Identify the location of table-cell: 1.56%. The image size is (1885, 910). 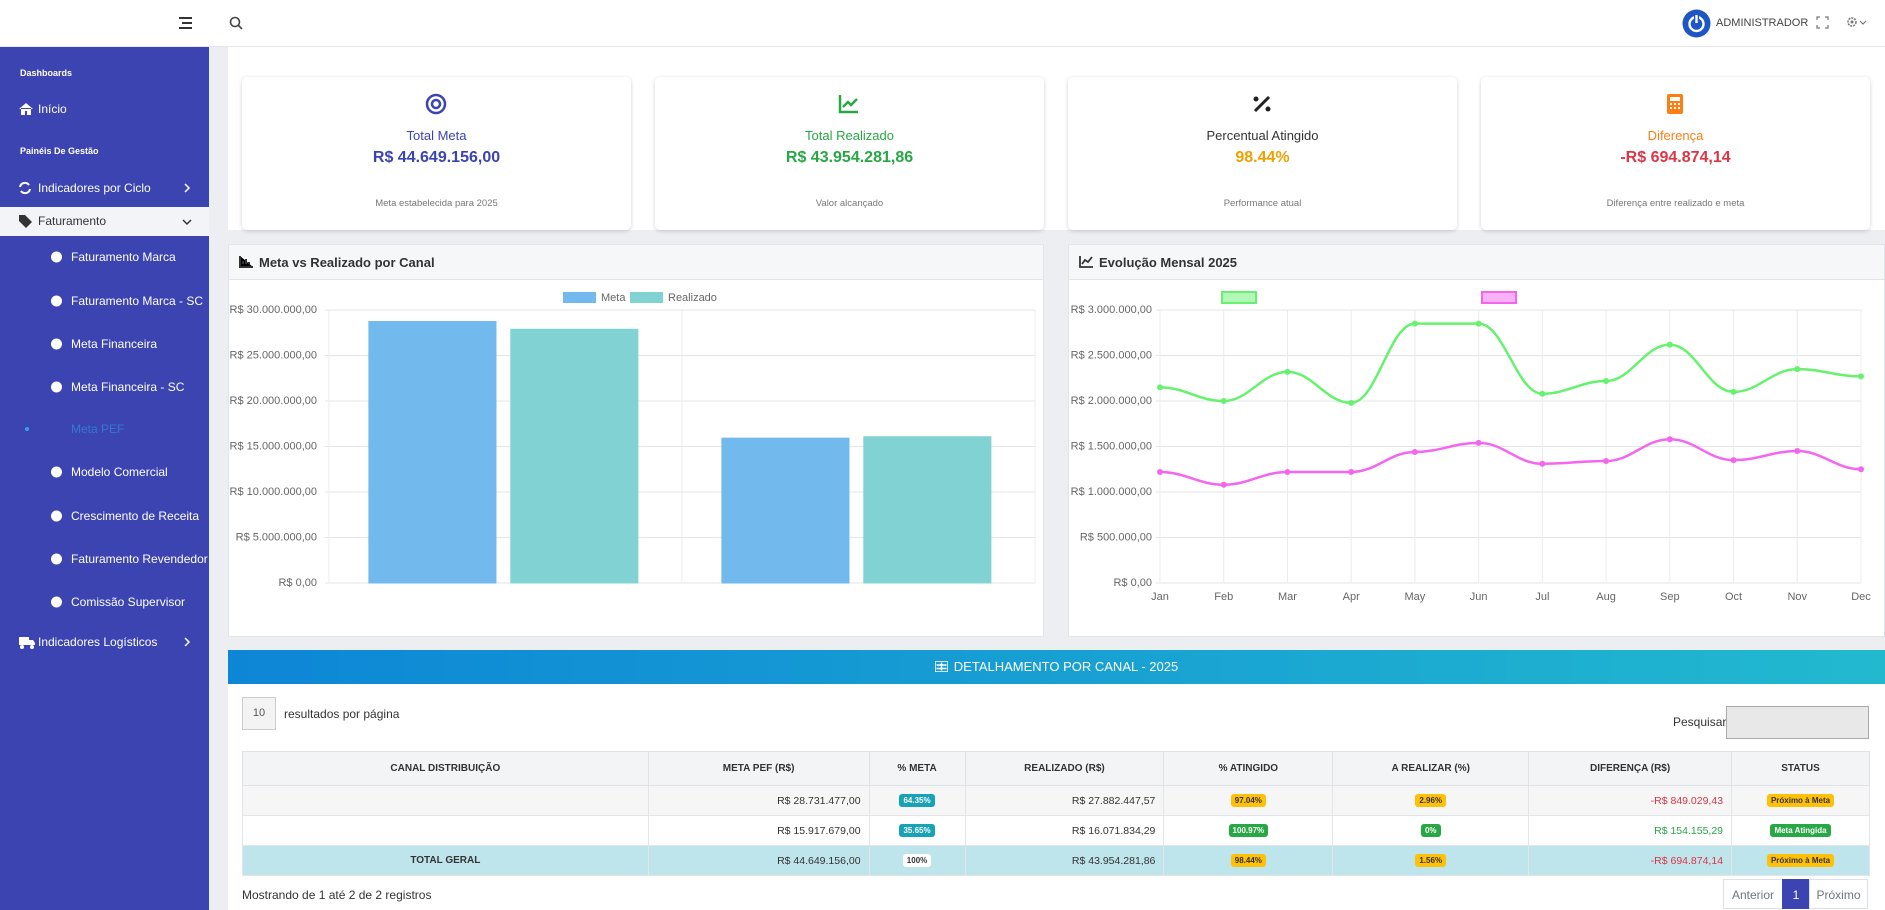
(1431, 860).